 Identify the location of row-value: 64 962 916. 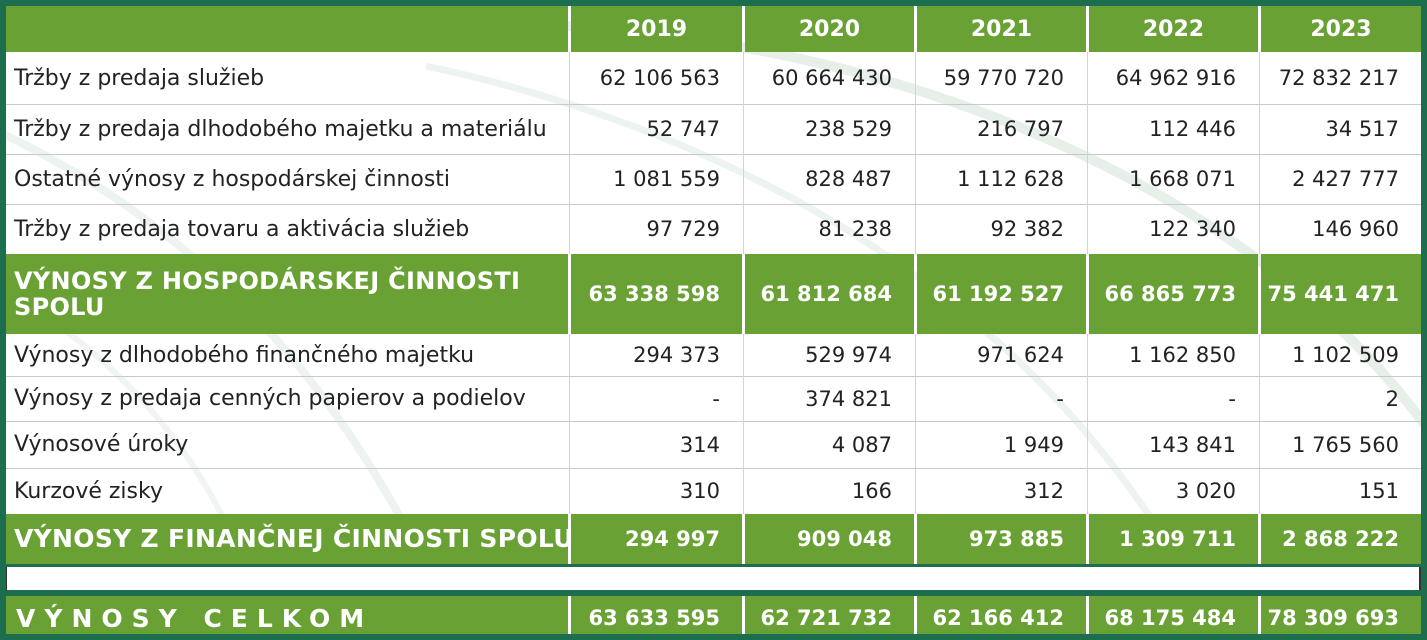
(1175, 78).